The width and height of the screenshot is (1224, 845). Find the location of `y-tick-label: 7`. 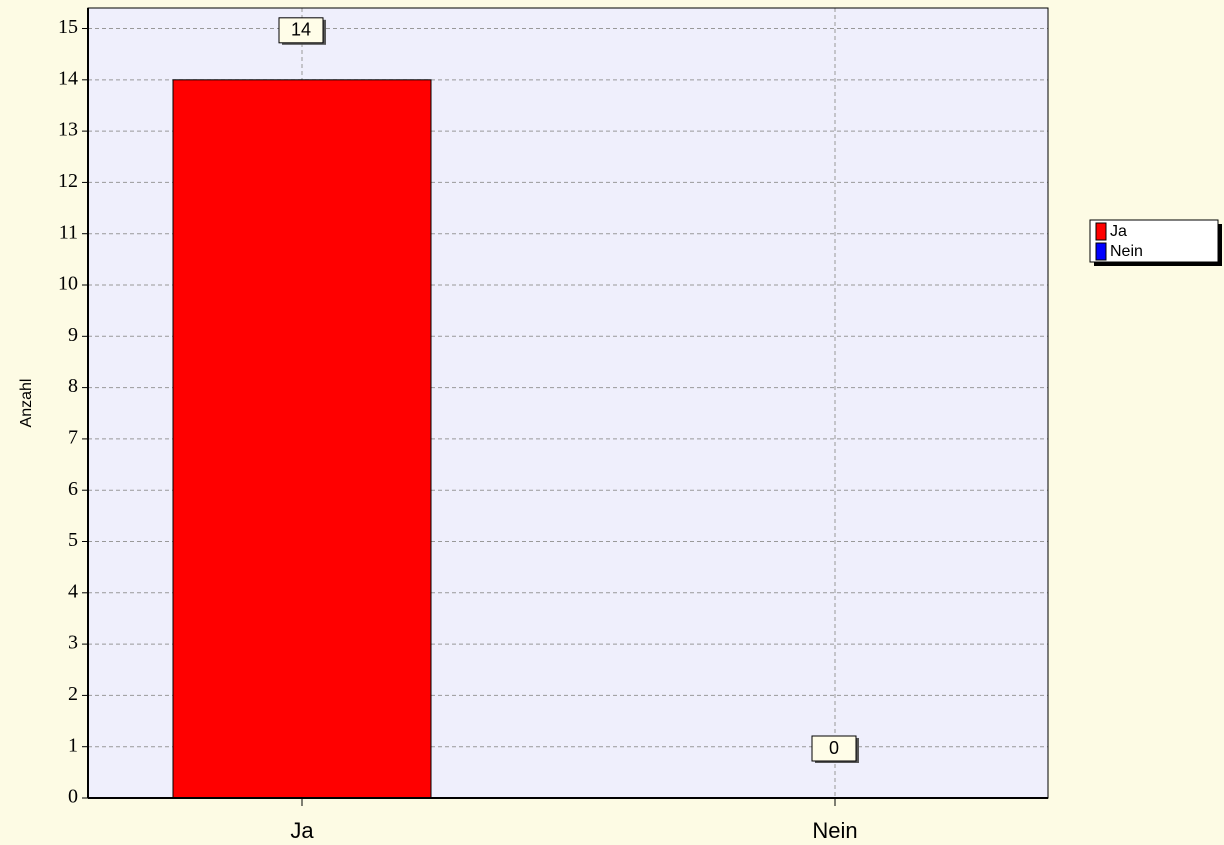

y-tick-label: 7 is located at coordinates (73, 438).